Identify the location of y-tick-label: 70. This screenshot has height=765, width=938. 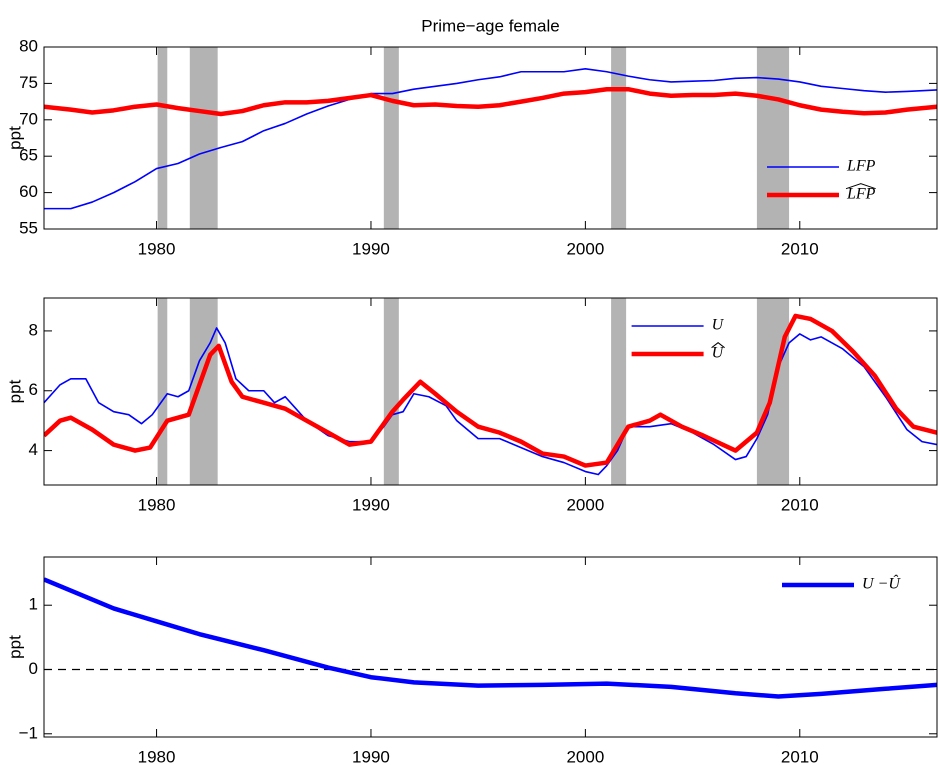
(28, 118).